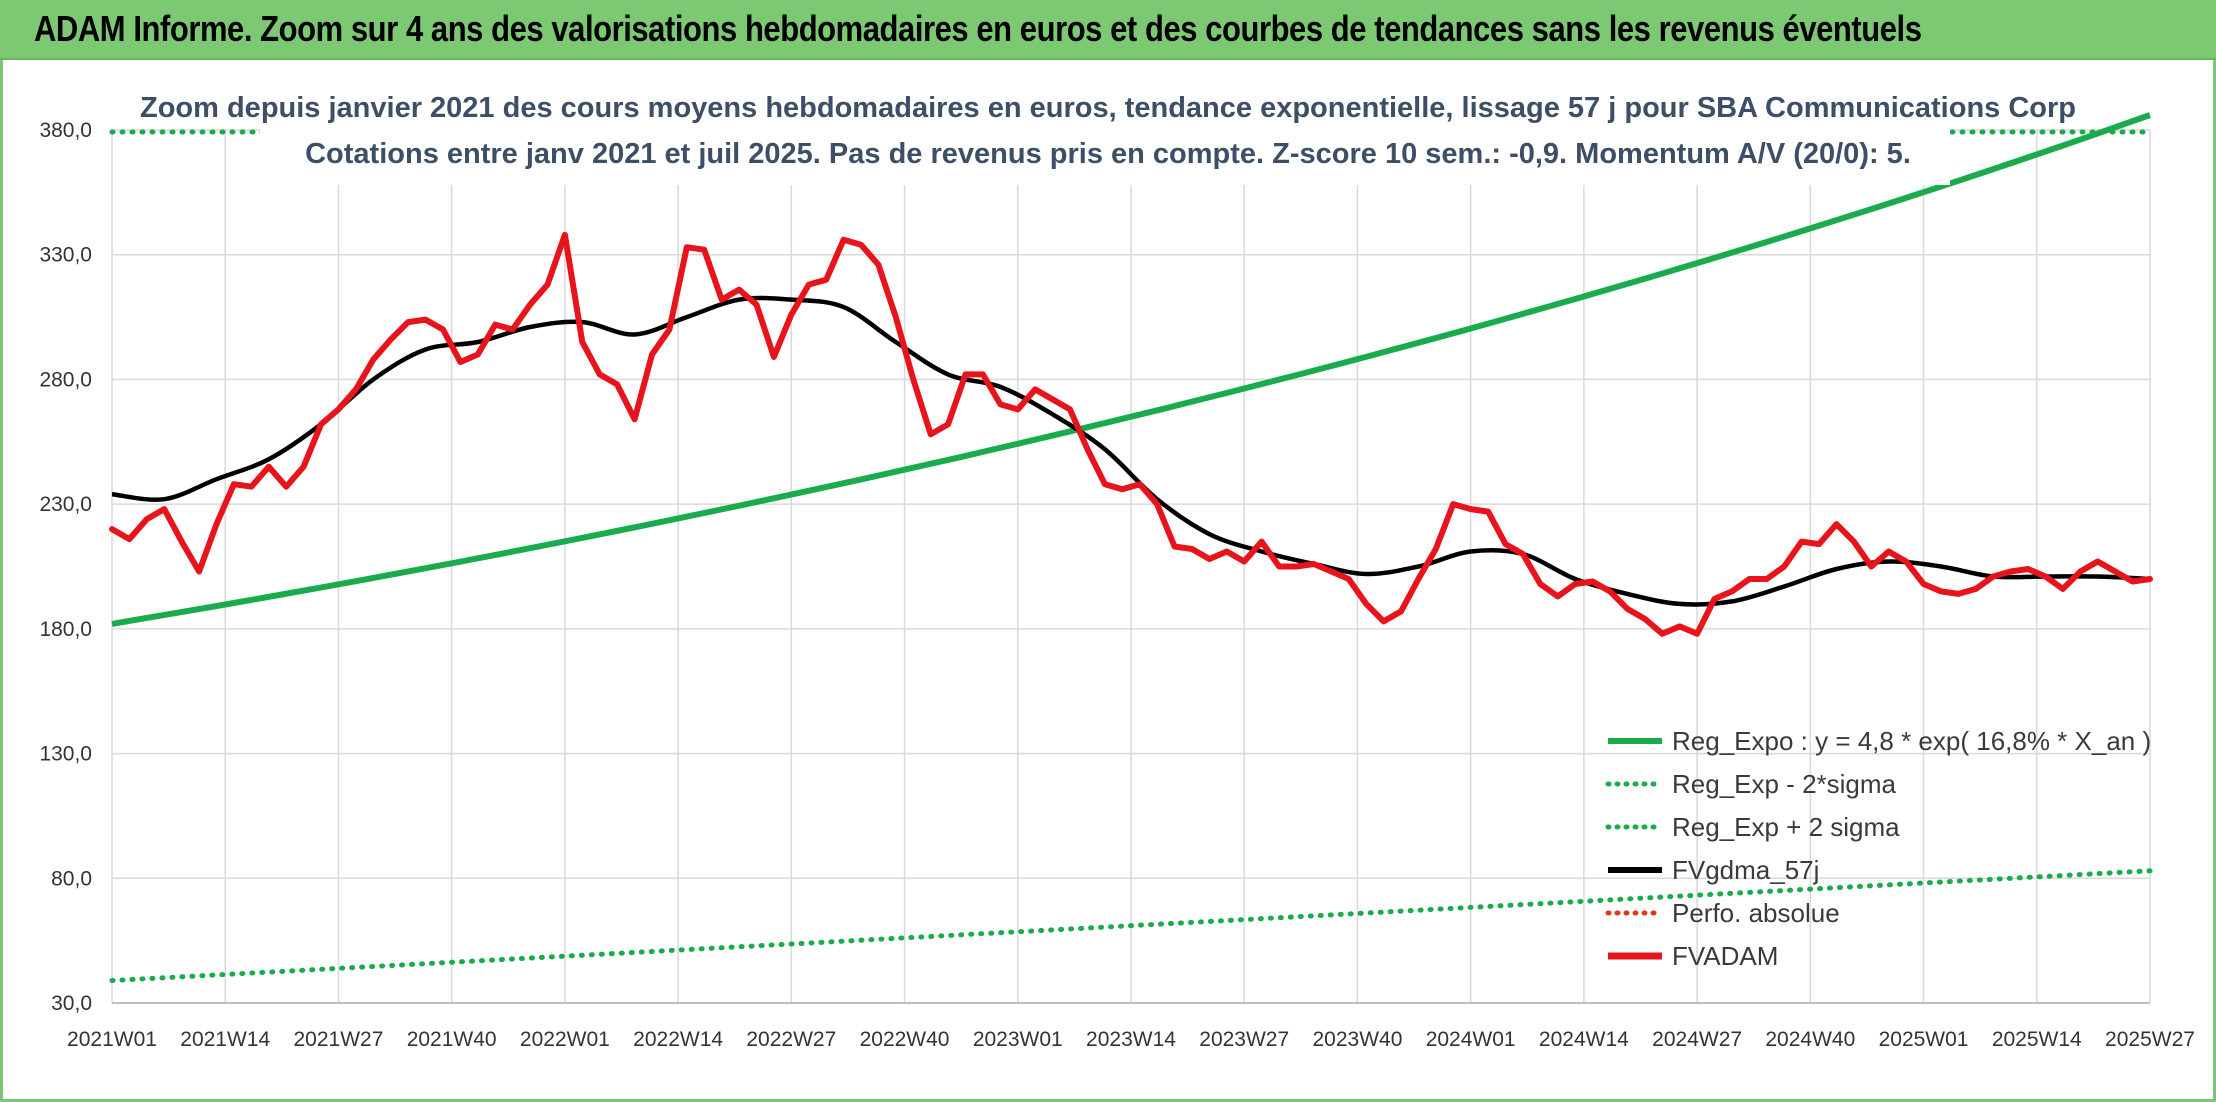 Image resolution: width=2216 pixels, height=1102 pixels. What do you see at coordinates (1924, 1039) in the screenshot?
I see `x-tick-label: 2025W01` at bounding box center [1924, 1039].